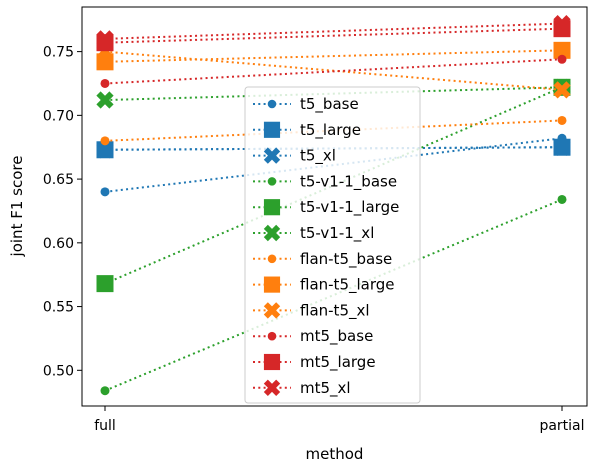  What do you see at coordinates (330, 130) in the screenshot?
I see `legend-label: t5_large` at bounding box center [330, 130].